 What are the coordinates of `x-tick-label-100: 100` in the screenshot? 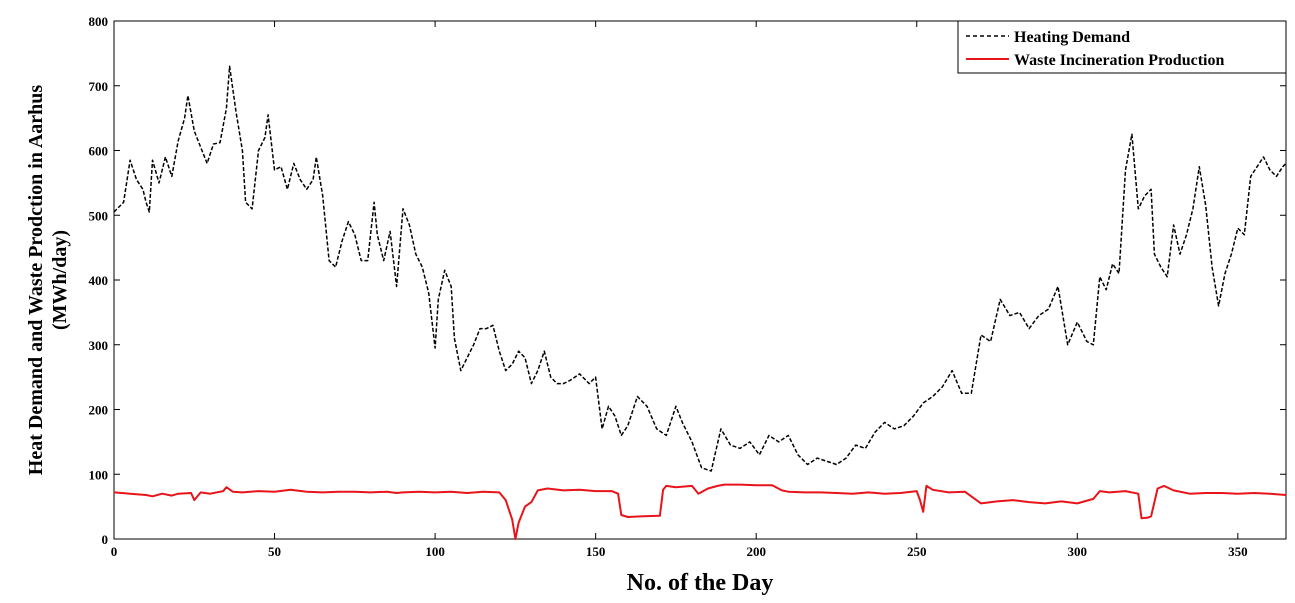 It's located at (435, 551).